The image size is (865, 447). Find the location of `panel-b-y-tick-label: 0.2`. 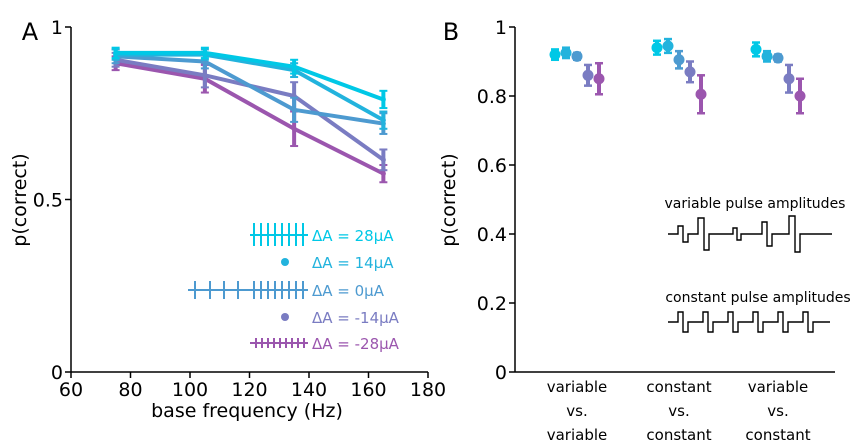

panel-b-y-tick-label: 0.2 is located at coordinates (492, 304).